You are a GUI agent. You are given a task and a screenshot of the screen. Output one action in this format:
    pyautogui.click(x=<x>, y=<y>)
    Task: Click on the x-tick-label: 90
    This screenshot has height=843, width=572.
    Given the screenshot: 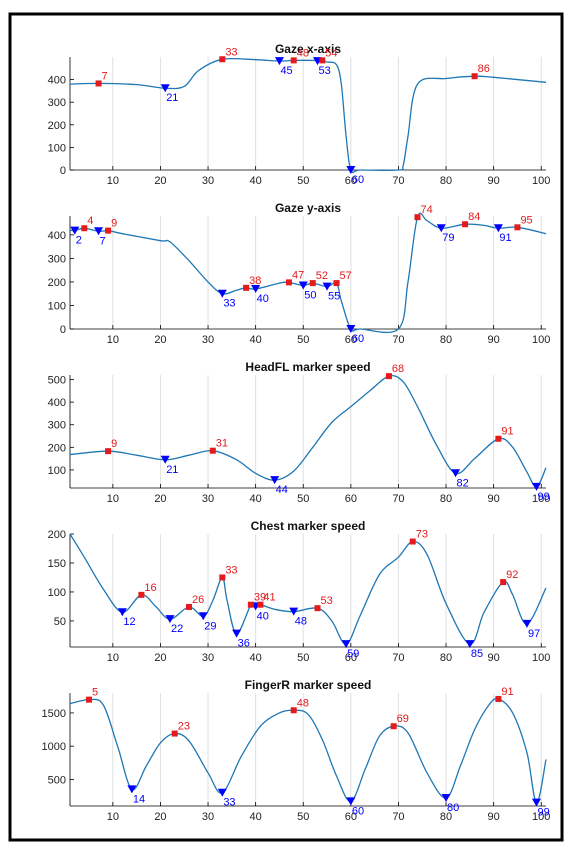 What is the action you would take?
    pyautogui.click(x=494, y=499)
    